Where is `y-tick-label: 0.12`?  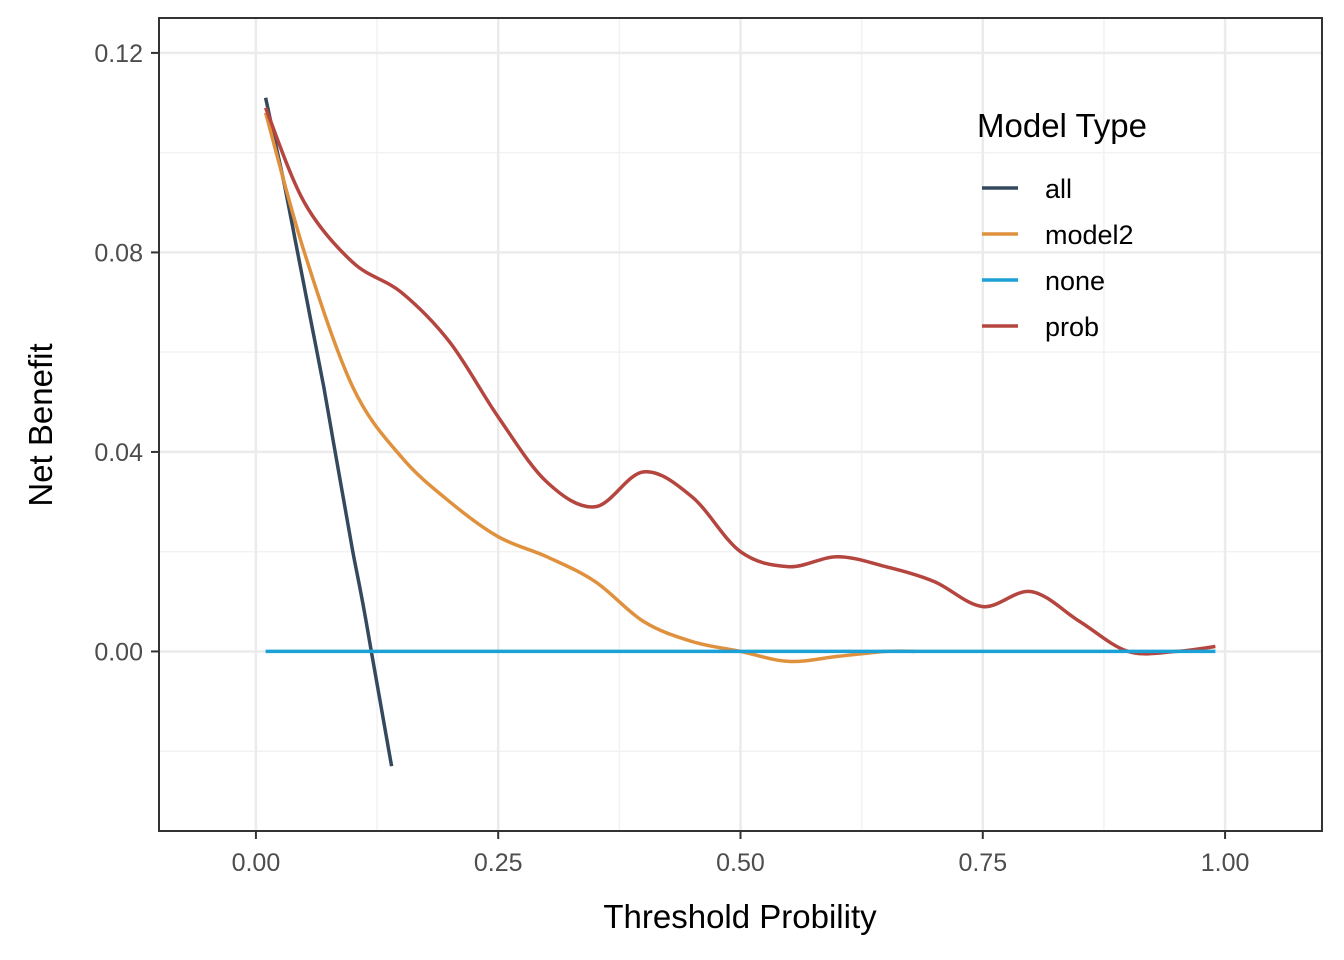
y-tick-label: 0.12 is located at coordinates (118, 54).